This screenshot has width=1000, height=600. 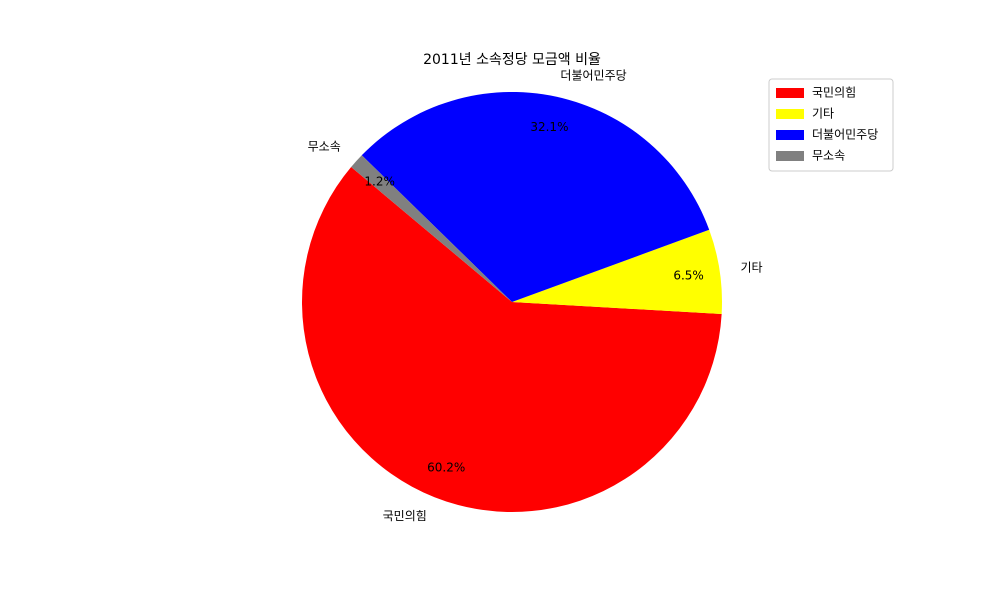 What do you see at coordinates (549, 127) in the screenshot?
I see `pct-label-2: 32.1%` at bounding box center [549, 127].